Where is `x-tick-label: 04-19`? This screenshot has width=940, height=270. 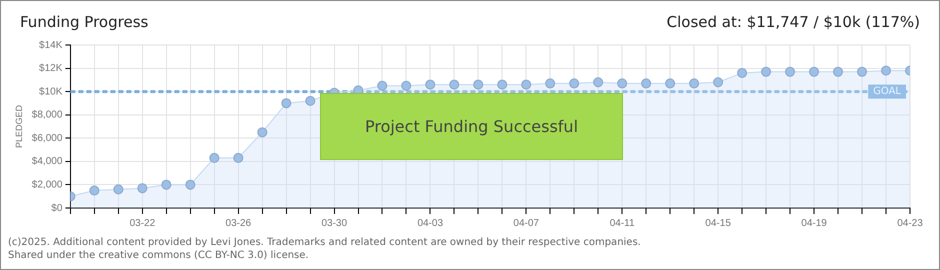
x-tick-label: 04-19 is located at coordinates (814, 223).